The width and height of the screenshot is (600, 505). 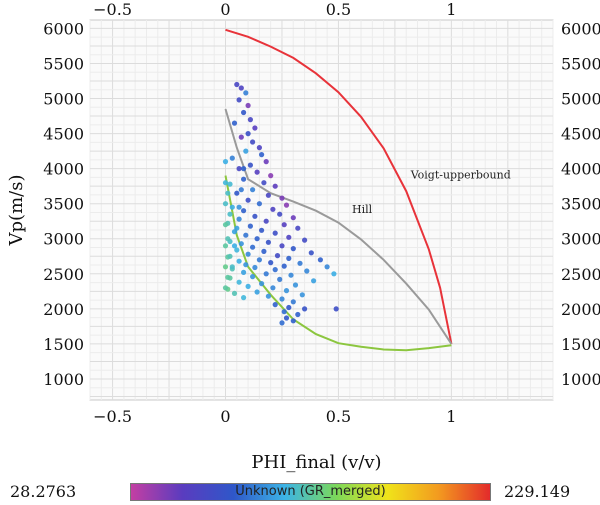 I want to click on y-right-tick-label: 2000, so click(x=580, y=309).